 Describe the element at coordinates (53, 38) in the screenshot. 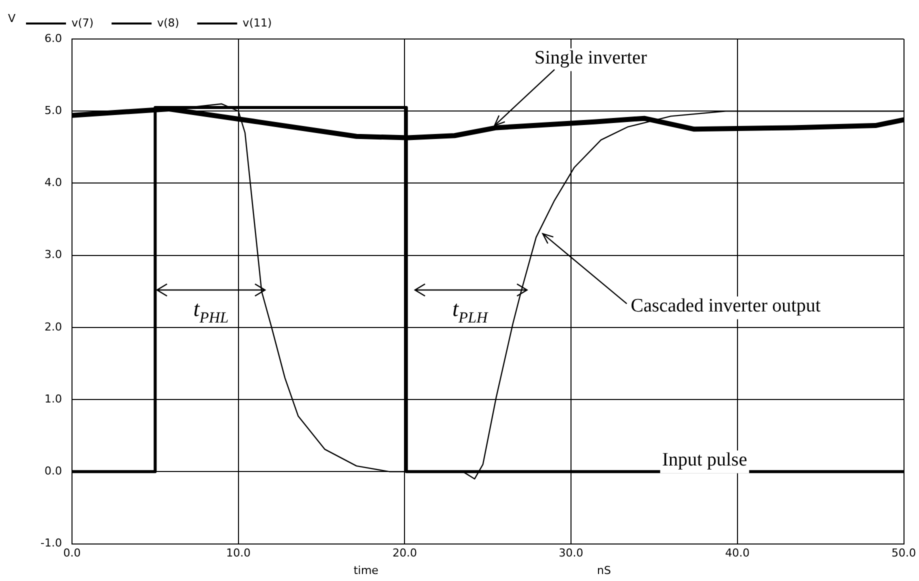

I see `y-tick-label: 6.0` at that location.